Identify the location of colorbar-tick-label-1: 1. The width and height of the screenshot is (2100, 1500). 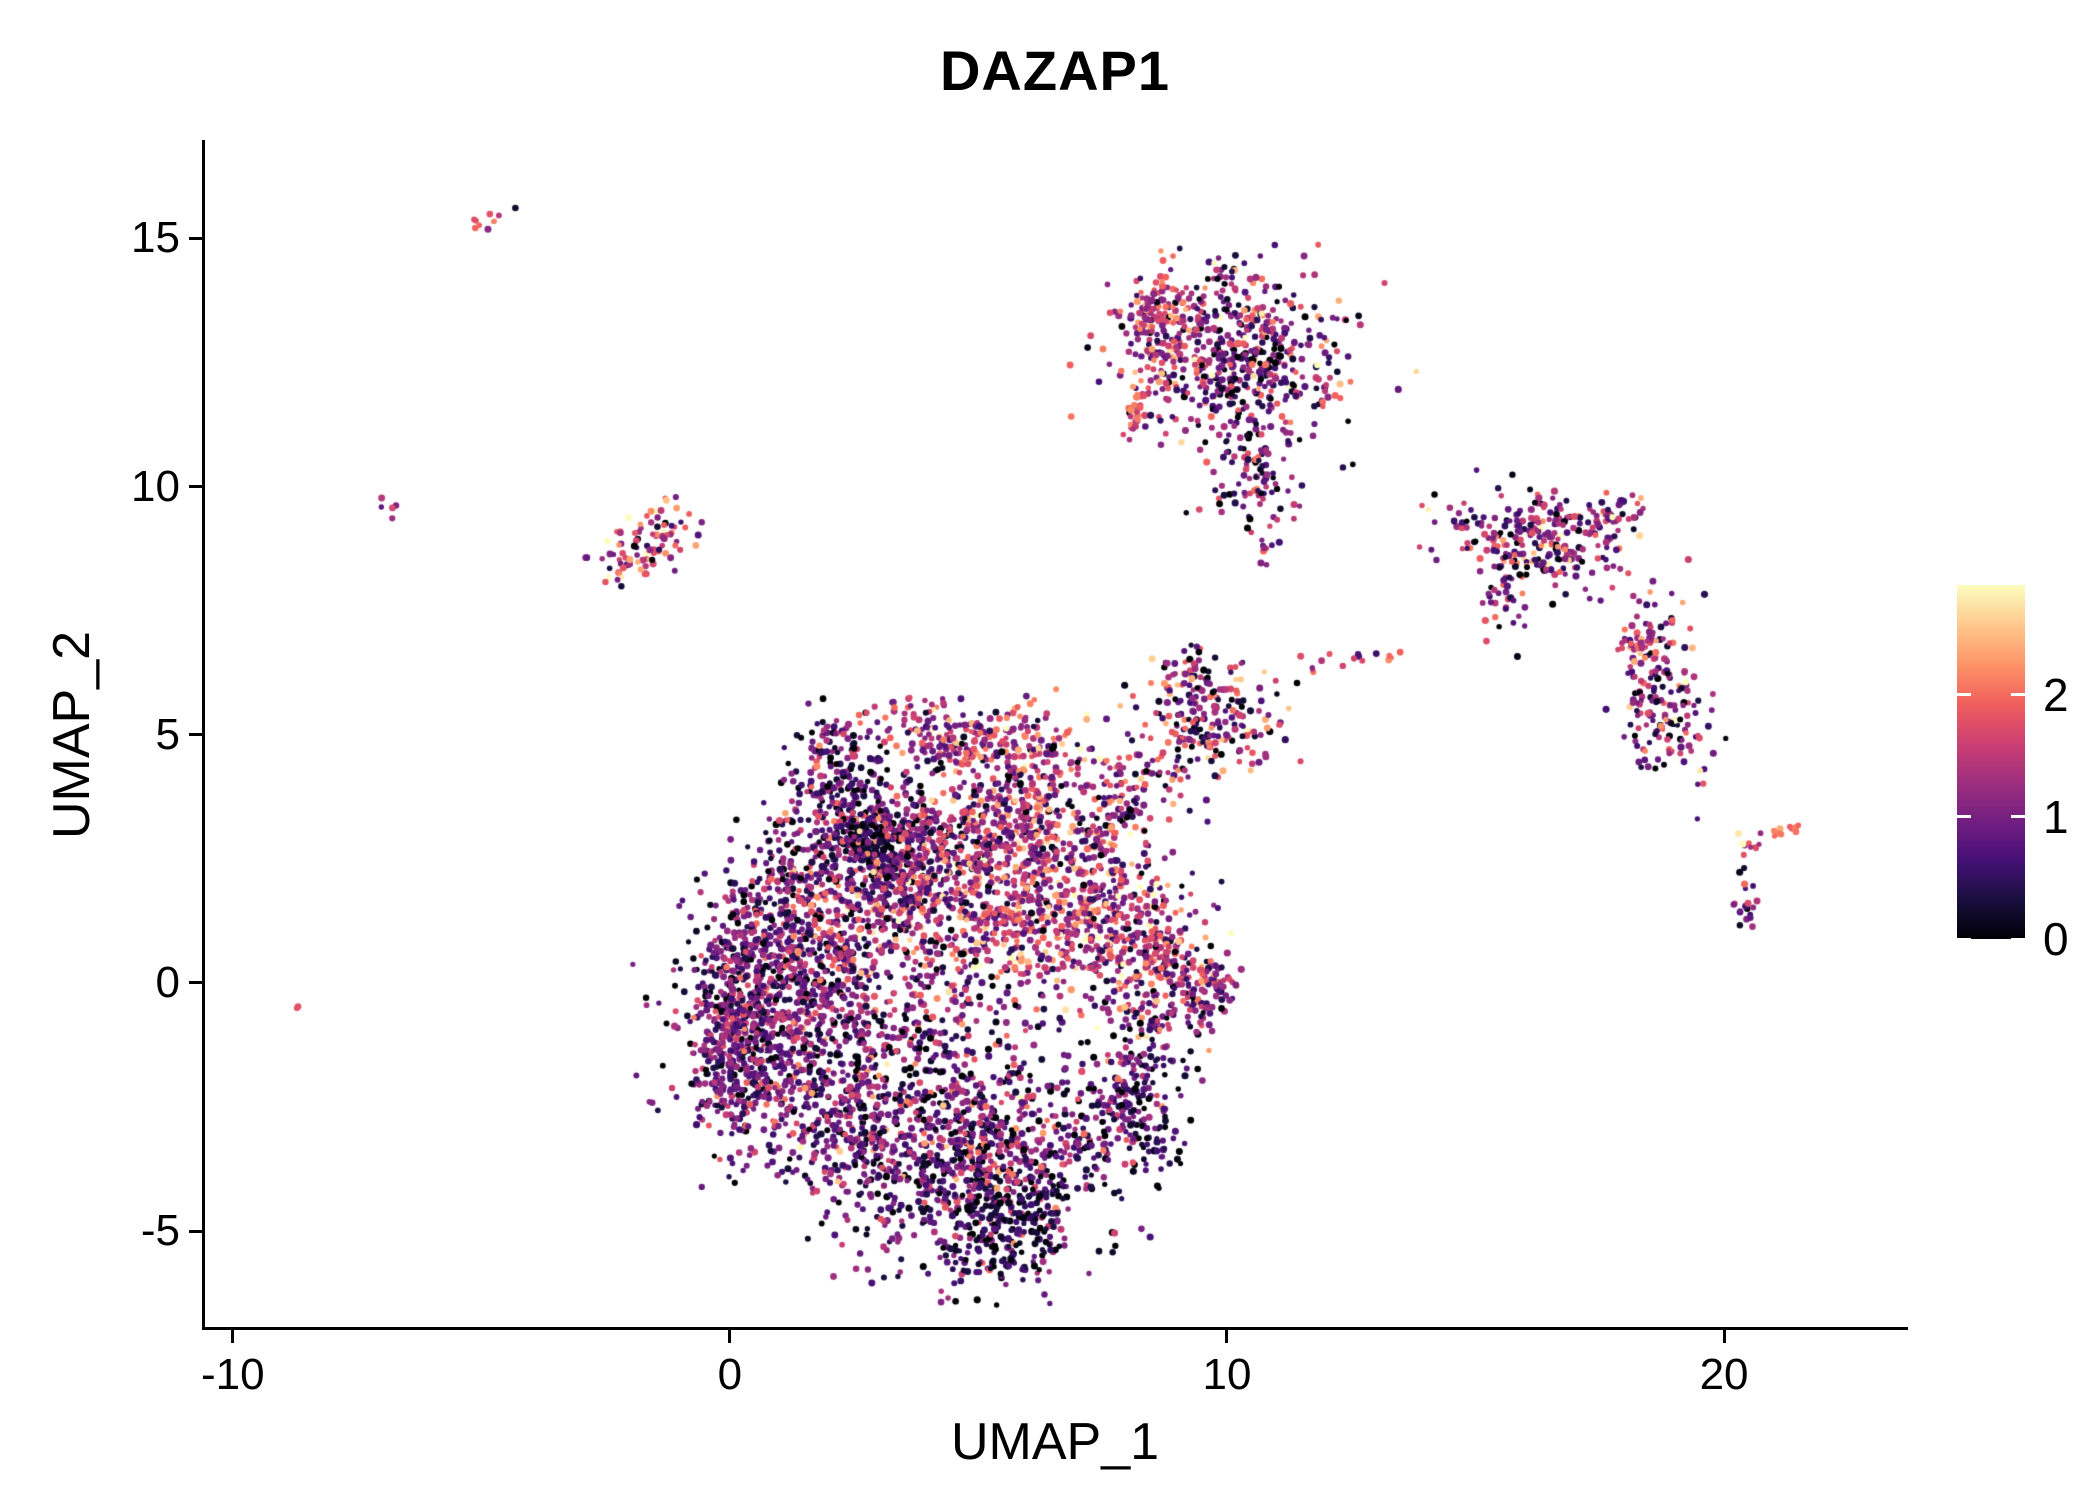
(2056, 816).